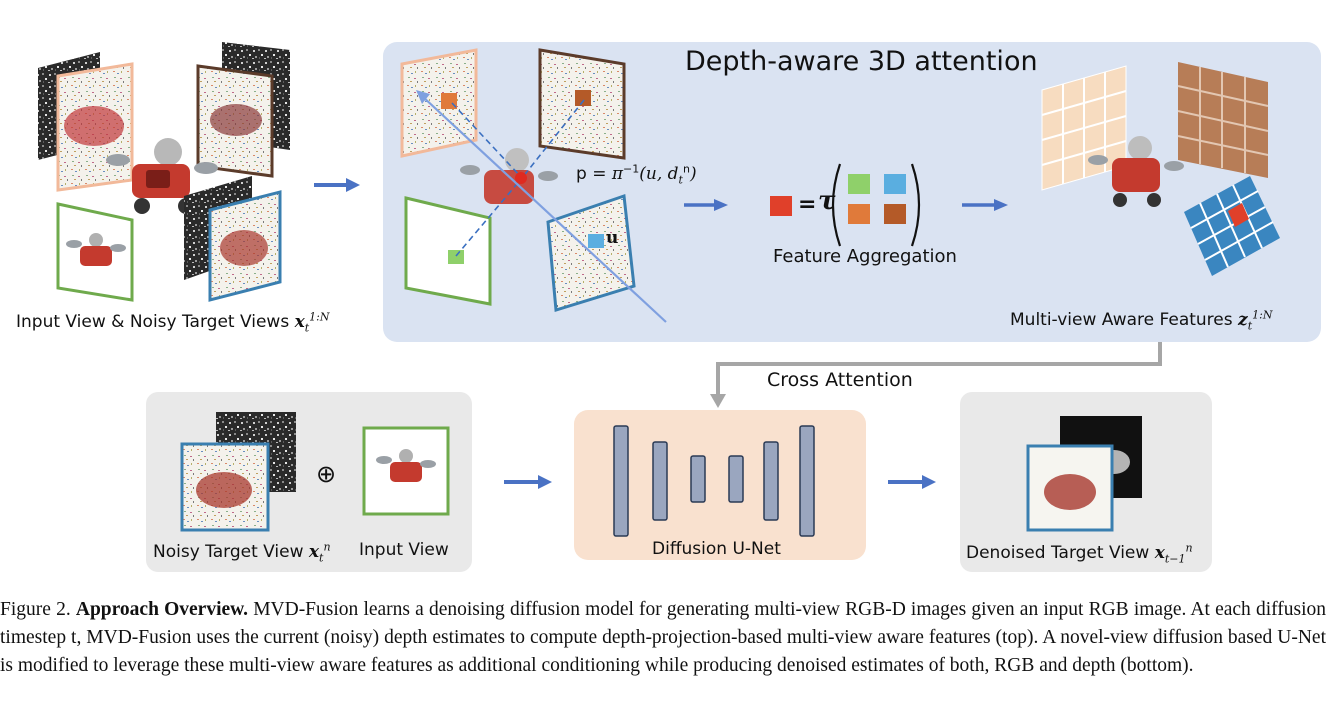 The image size is (1334, 718). I want to click on attention-title: Depth-aware 3D attention, so click(861, 61).